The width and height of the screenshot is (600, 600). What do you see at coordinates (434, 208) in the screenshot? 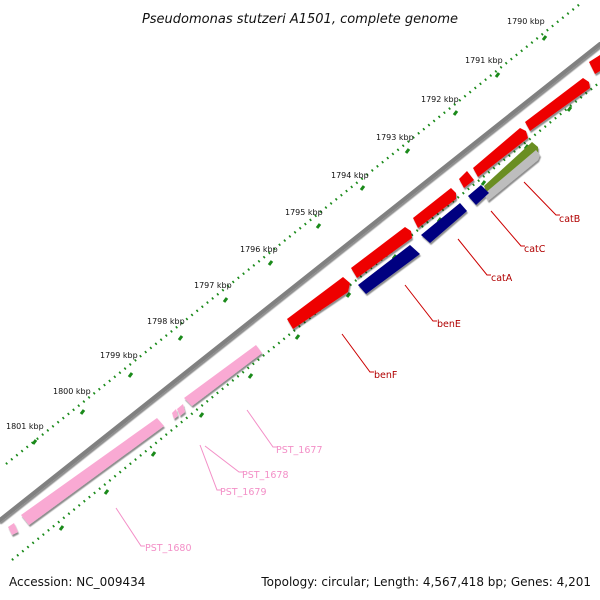
I see `gene-feature-catC-upper` at bounding box center [434, 208].